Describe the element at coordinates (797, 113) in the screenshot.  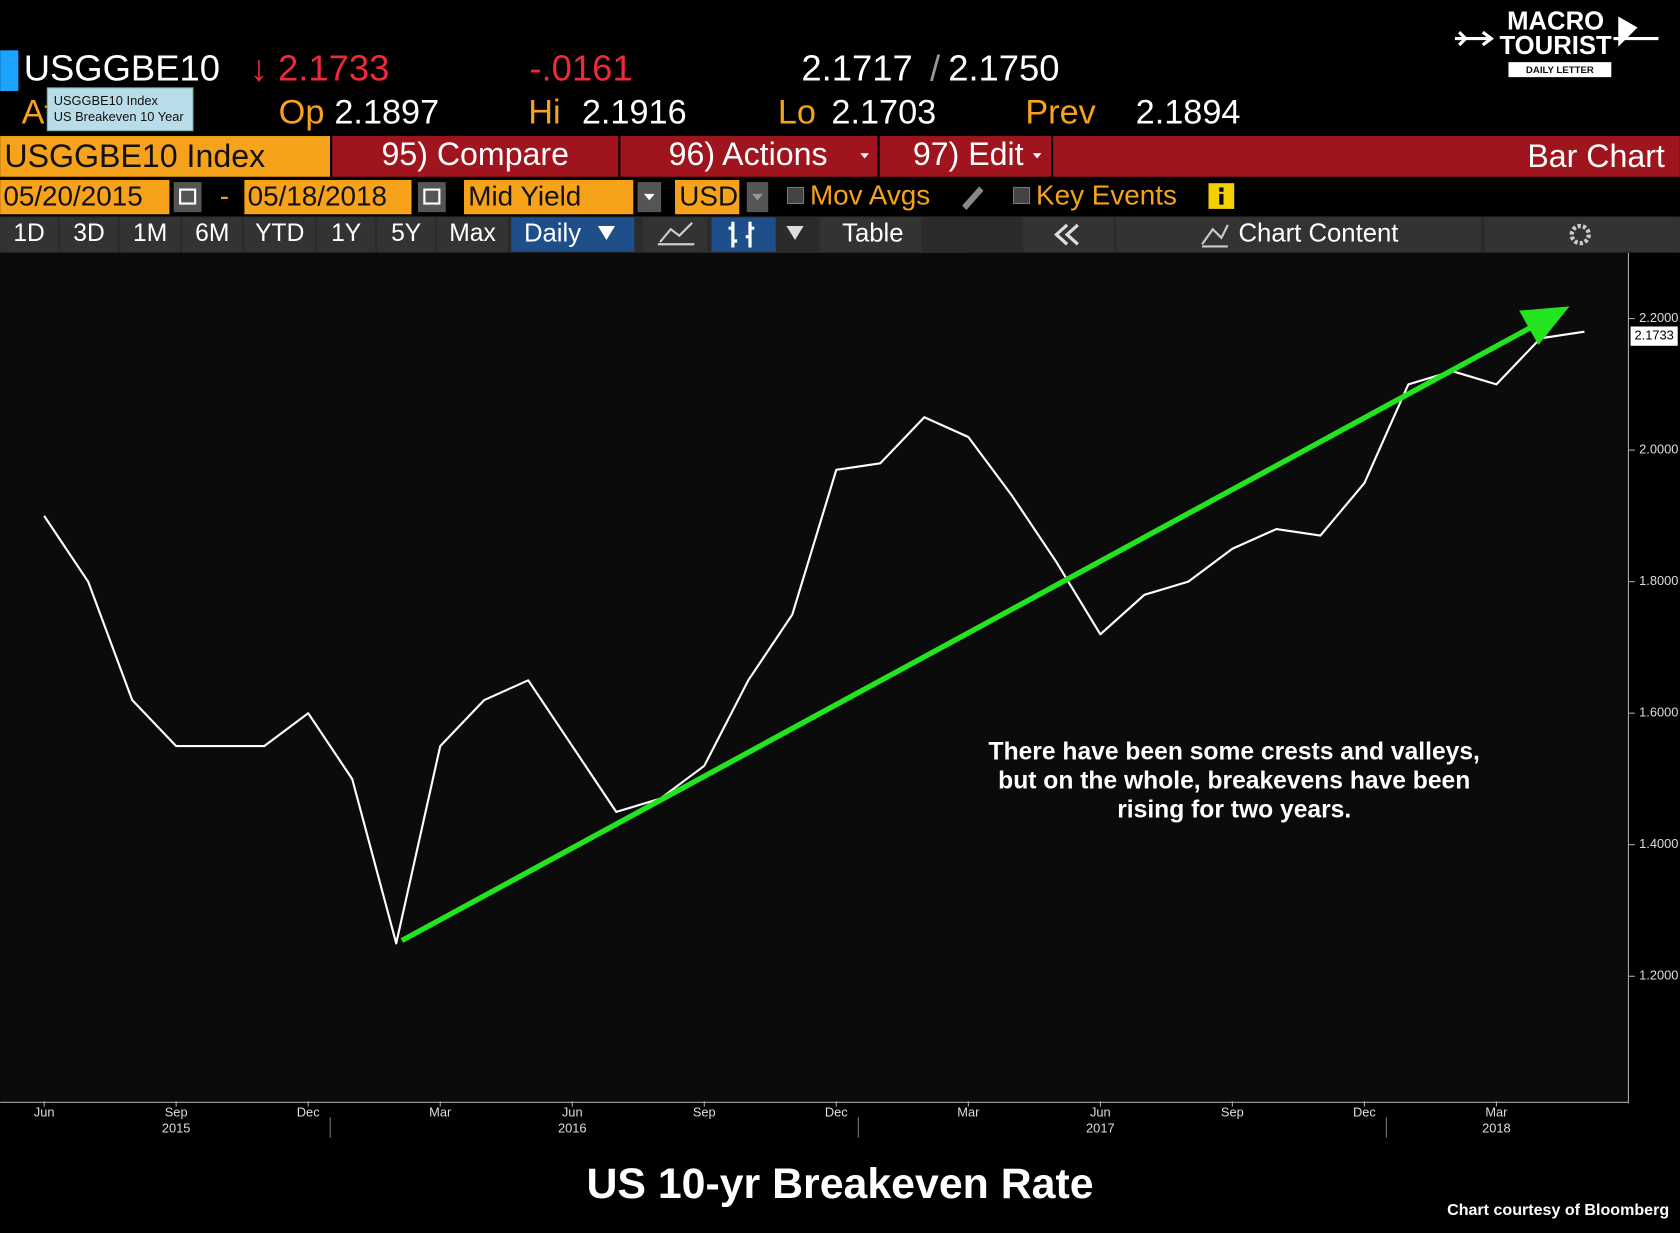
I see `low-label: Lo` at that location.